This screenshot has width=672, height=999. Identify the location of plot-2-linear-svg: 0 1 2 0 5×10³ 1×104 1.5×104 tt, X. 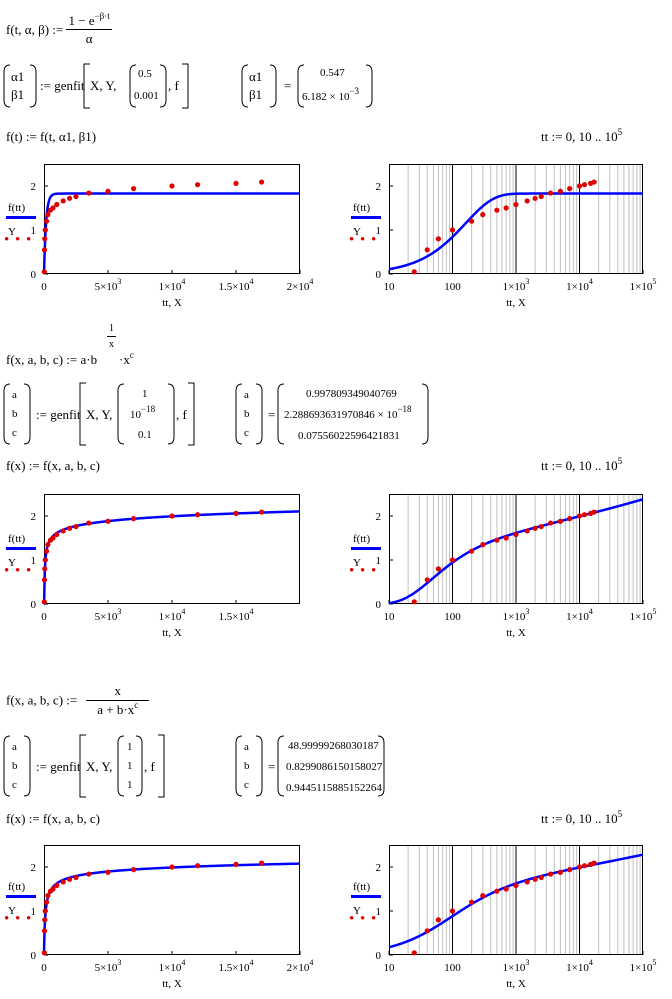
(166, 566).